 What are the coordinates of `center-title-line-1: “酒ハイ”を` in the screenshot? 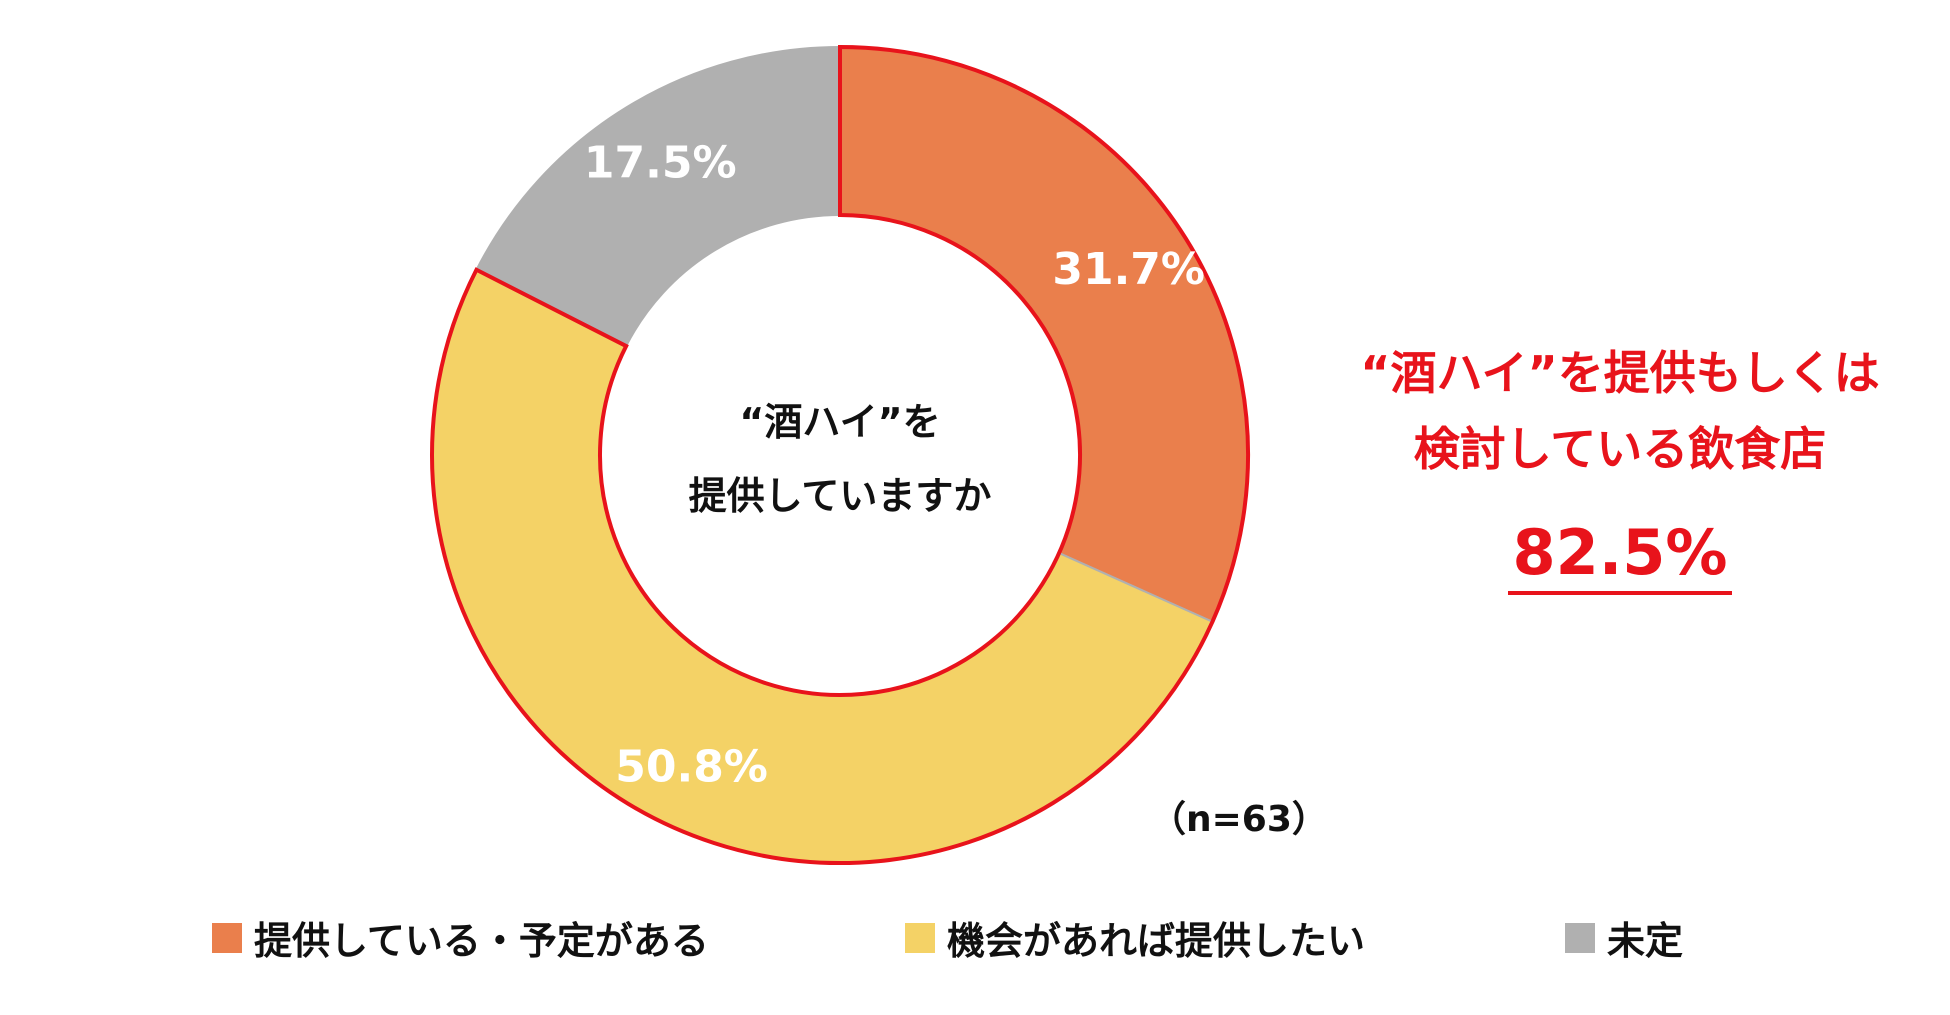 It's located at (840, 422).